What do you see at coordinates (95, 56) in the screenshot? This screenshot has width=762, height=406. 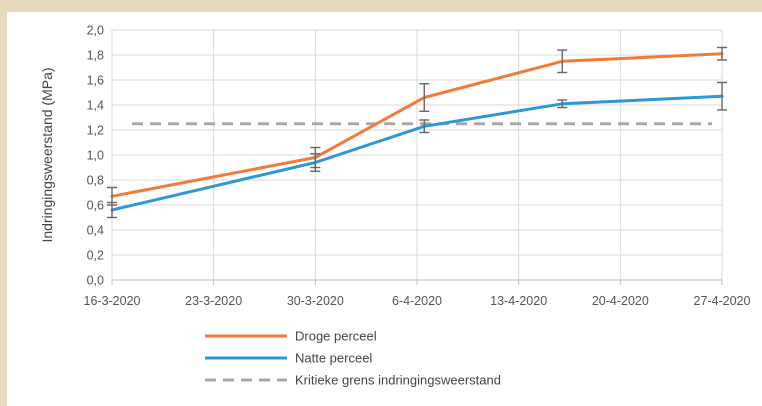 I see `y-tick-label: 1,8` at bounding box center [95, 56].